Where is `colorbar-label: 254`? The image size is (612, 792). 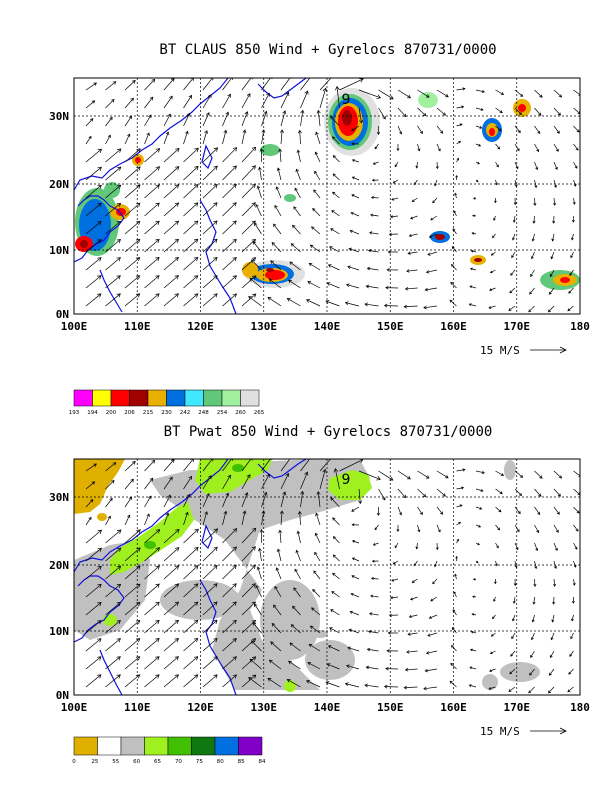
colorbar-label: 254 is located at coordinates (222, 413).